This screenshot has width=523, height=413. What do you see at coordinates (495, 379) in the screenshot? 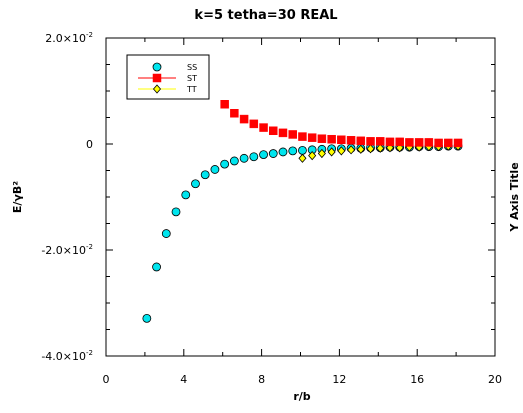
I see `x-tick-label: 20` at bounding box center [495, 379].